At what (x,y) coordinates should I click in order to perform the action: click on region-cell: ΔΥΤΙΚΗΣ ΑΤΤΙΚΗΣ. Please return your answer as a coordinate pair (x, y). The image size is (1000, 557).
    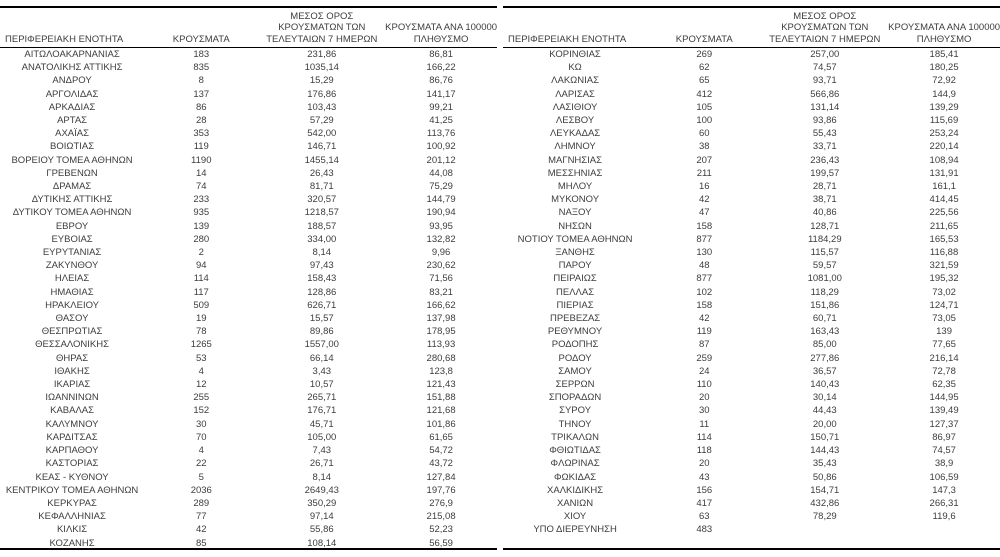
    Looking at the image, I should click on (72, 200).